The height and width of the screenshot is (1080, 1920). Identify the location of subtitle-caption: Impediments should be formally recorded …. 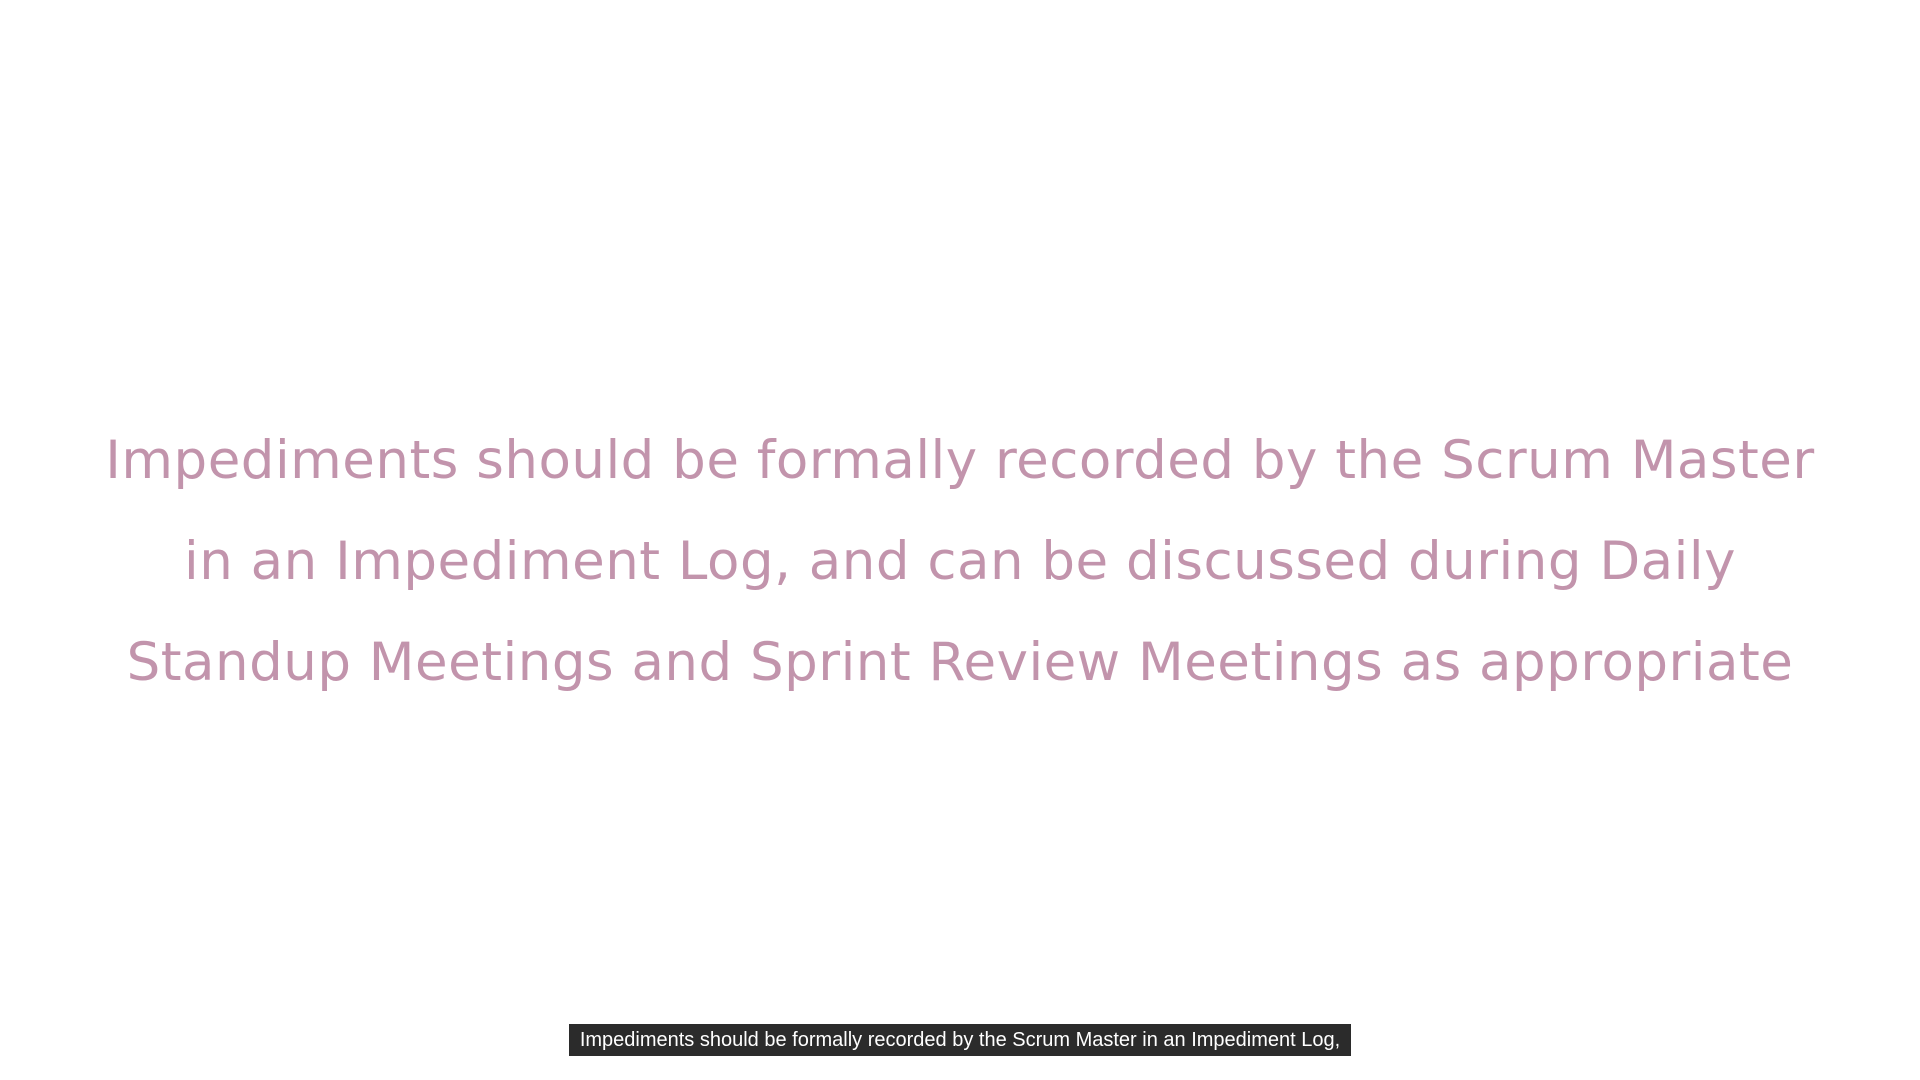
(960, 1040).